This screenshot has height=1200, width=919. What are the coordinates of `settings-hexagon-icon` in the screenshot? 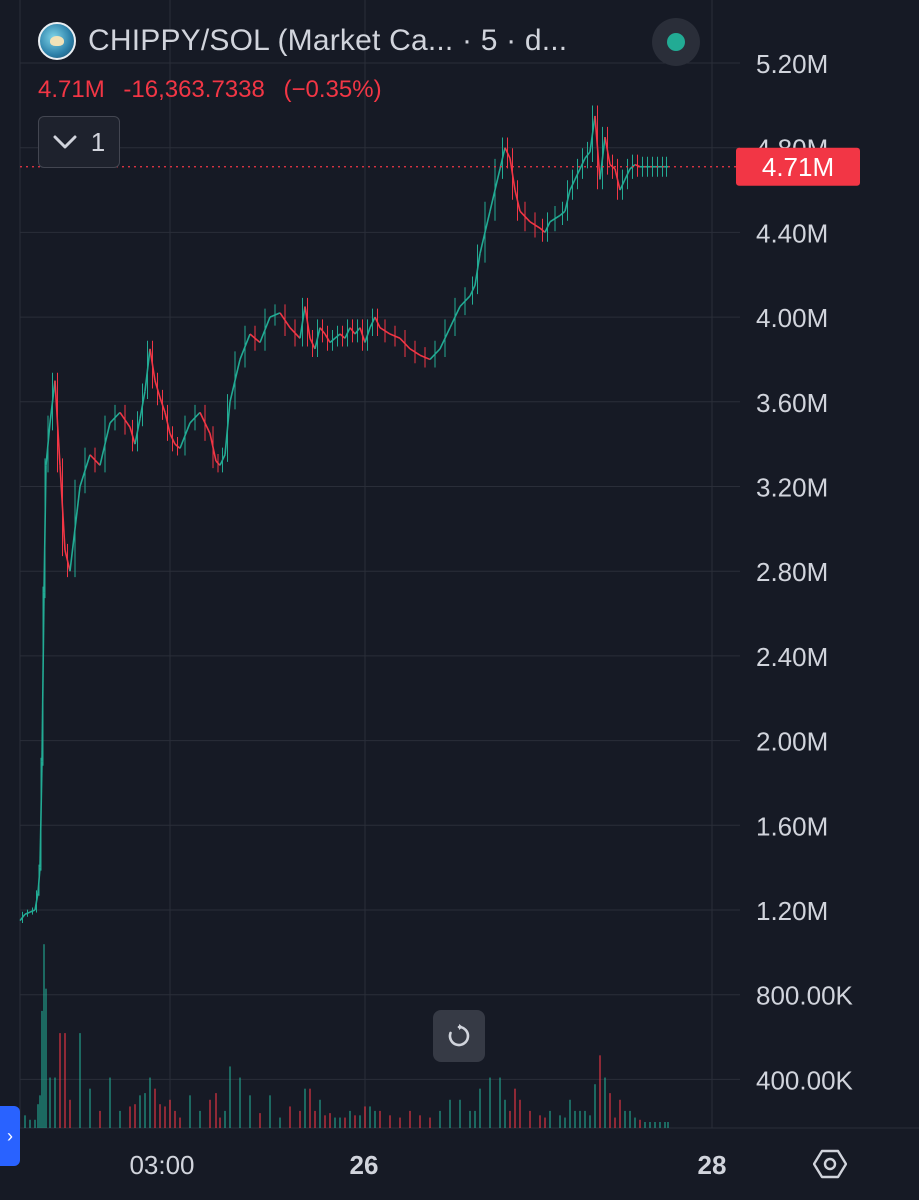 It's located at (830, 1164).